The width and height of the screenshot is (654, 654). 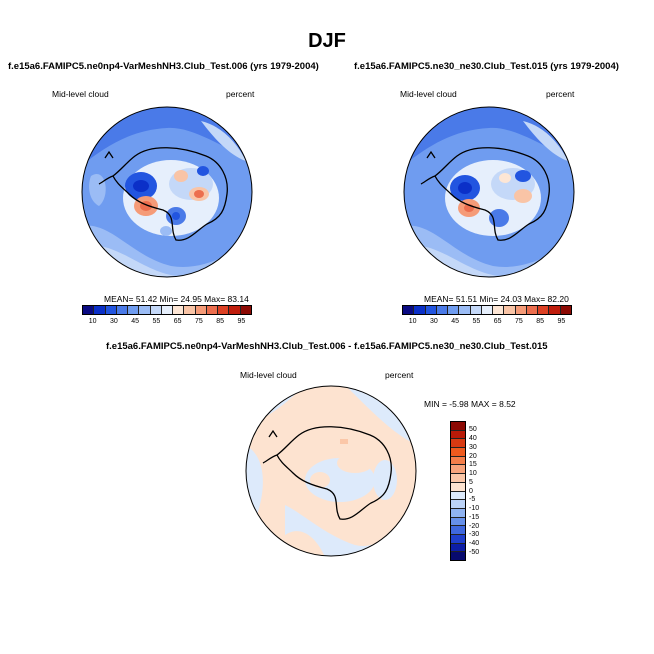 I want to click on diff-colorbar-tick: 5, so click(x=471, y=482).